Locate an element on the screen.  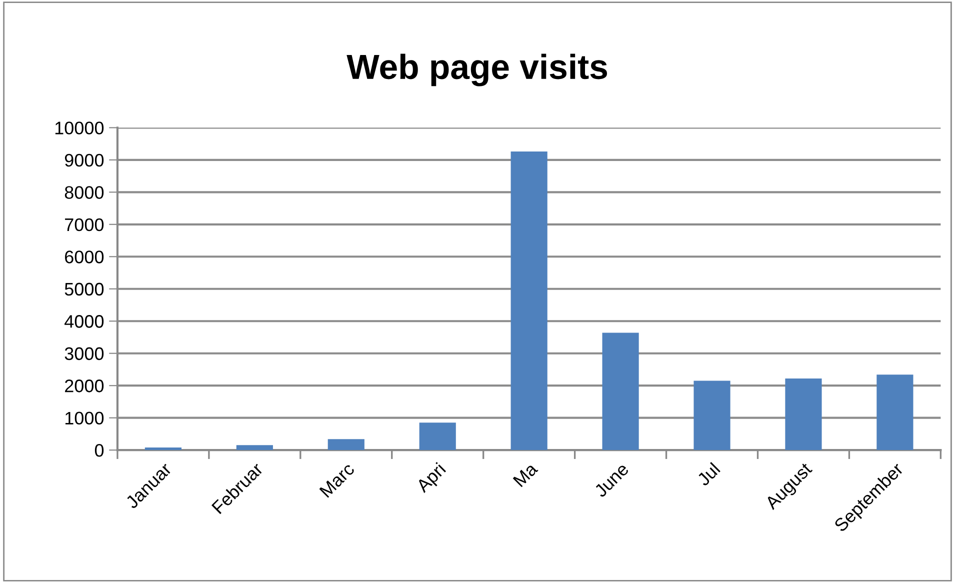
x-tick-label: Ma is located at coordinates (525, 475).